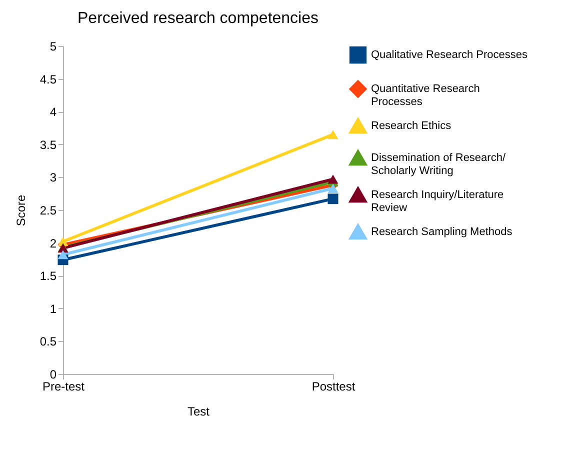  What do you see at coordinates (21, 210) in the screenshot?
I see `y-axis-title: Score` at bounding box center [21, 210].